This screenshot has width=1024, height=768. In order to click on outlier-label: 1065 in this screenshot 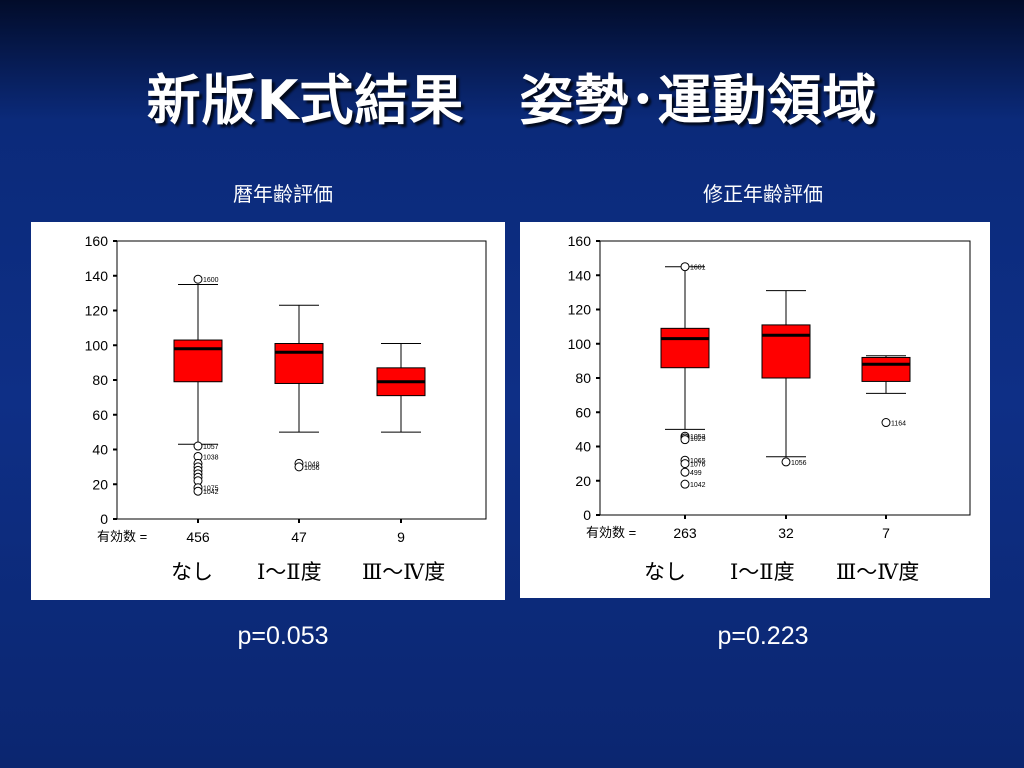, I will do `click(698, 461)`.